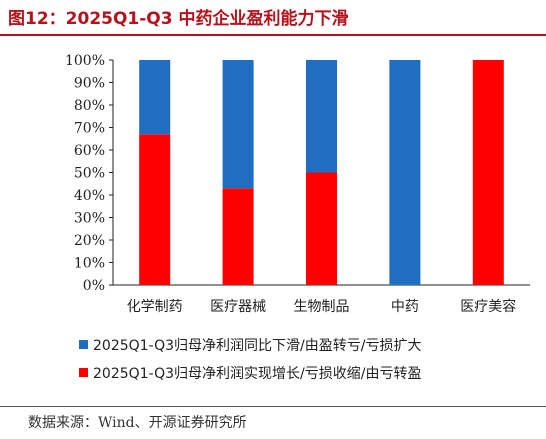 This screenshot has width=546, height=439. I want to click on title-rule, so click(273, 35).